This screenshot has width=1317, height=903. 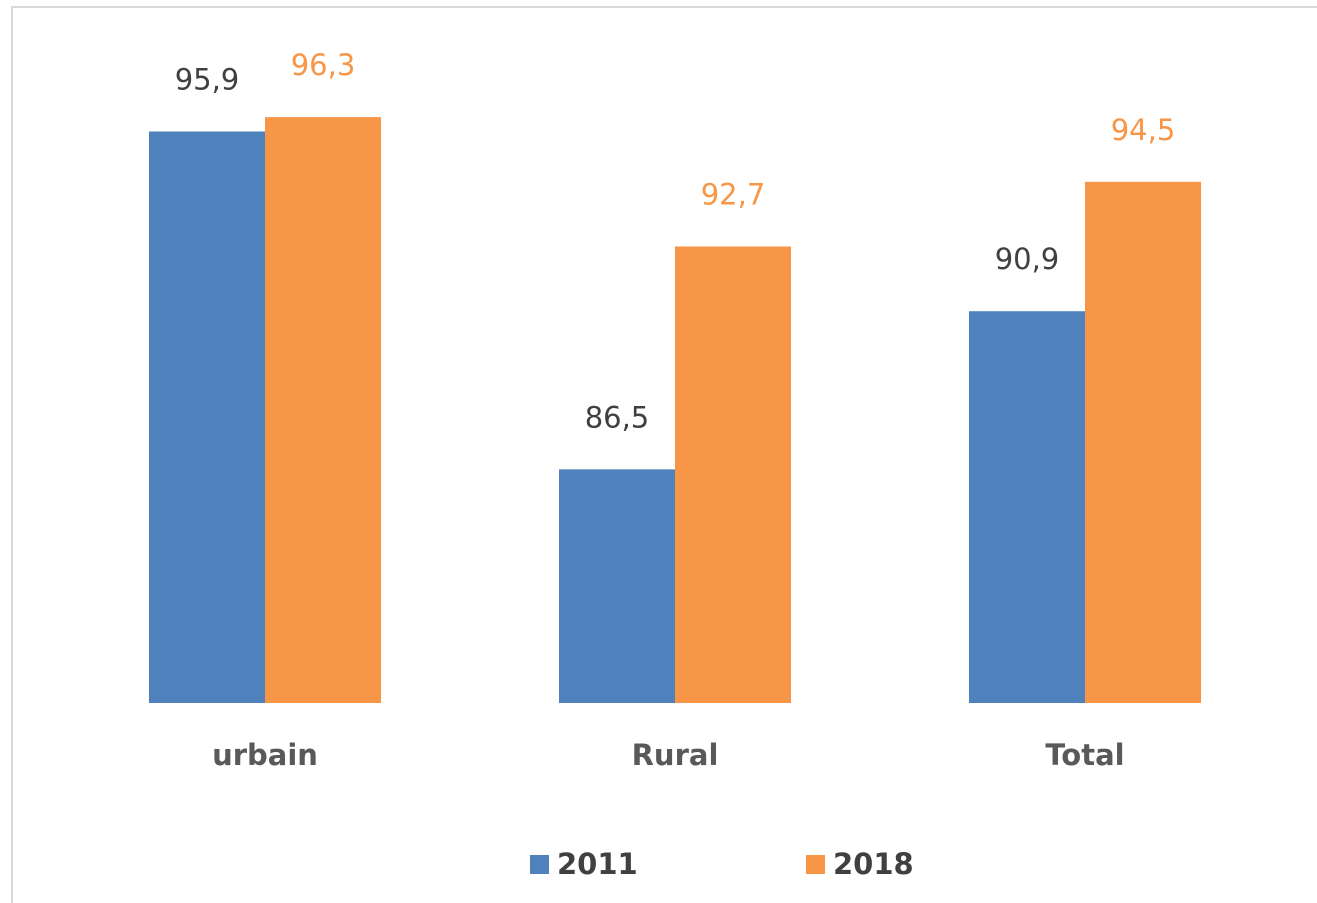 What do you see at coordinates (323, 65) in the screenshot?
I see `data-label: 96,3` at bounding box center [323, 65].